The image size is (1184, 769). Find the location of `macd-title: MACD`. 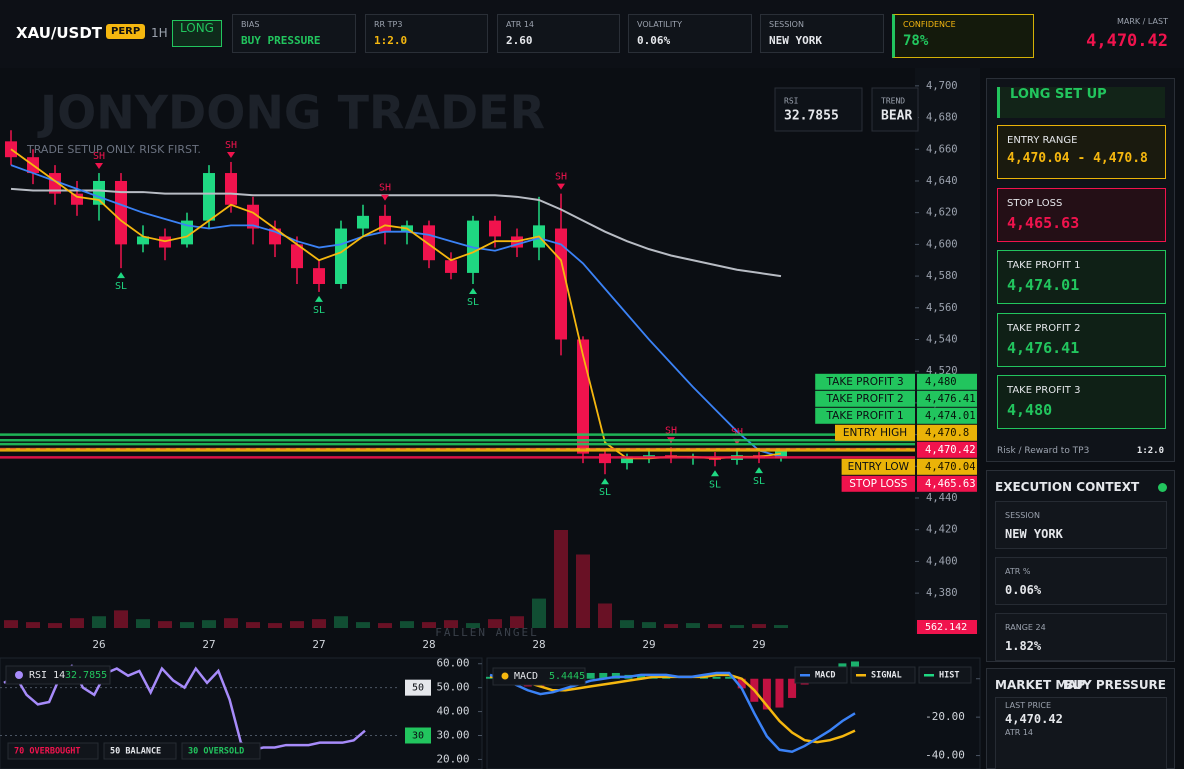

macd-title: MACD is located at coordinates (526, 676).